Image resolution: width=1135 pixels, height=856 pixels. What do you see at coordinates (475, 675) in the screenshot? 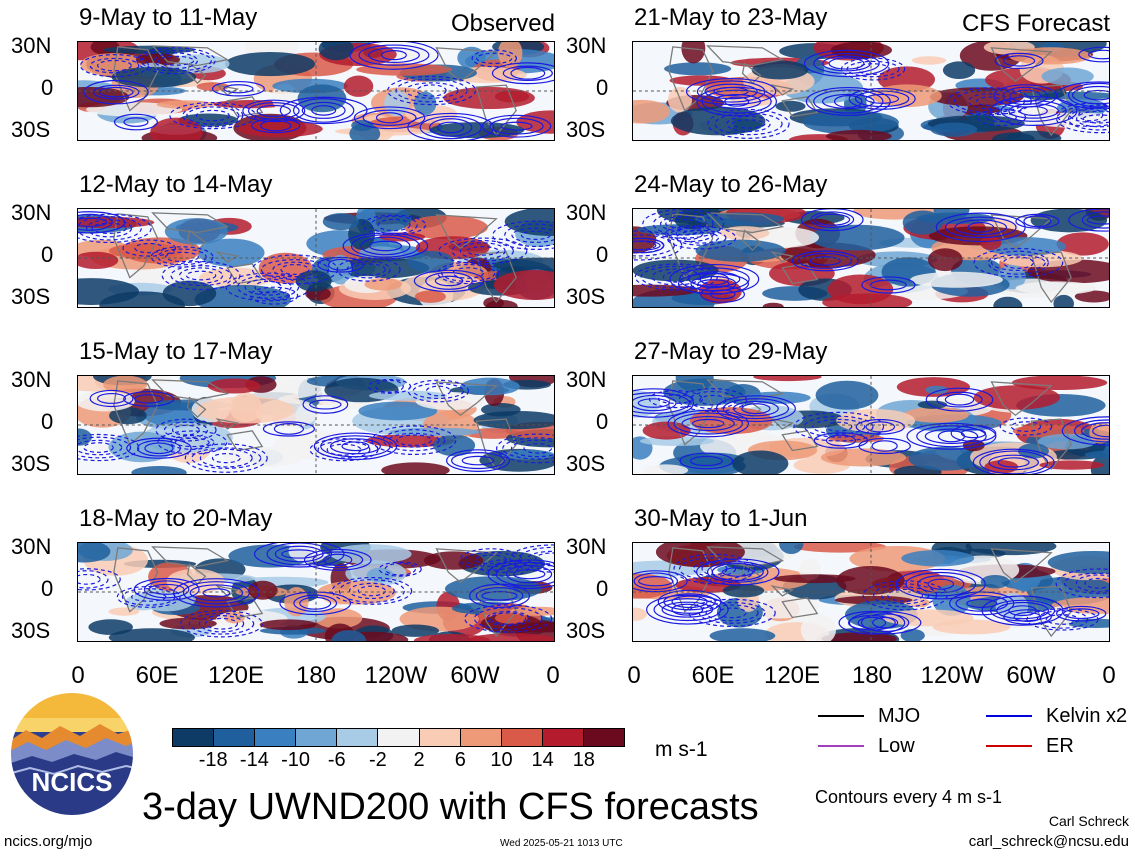
I see `lon-label-left-60w: 60W` at bounding box center [475, 675].